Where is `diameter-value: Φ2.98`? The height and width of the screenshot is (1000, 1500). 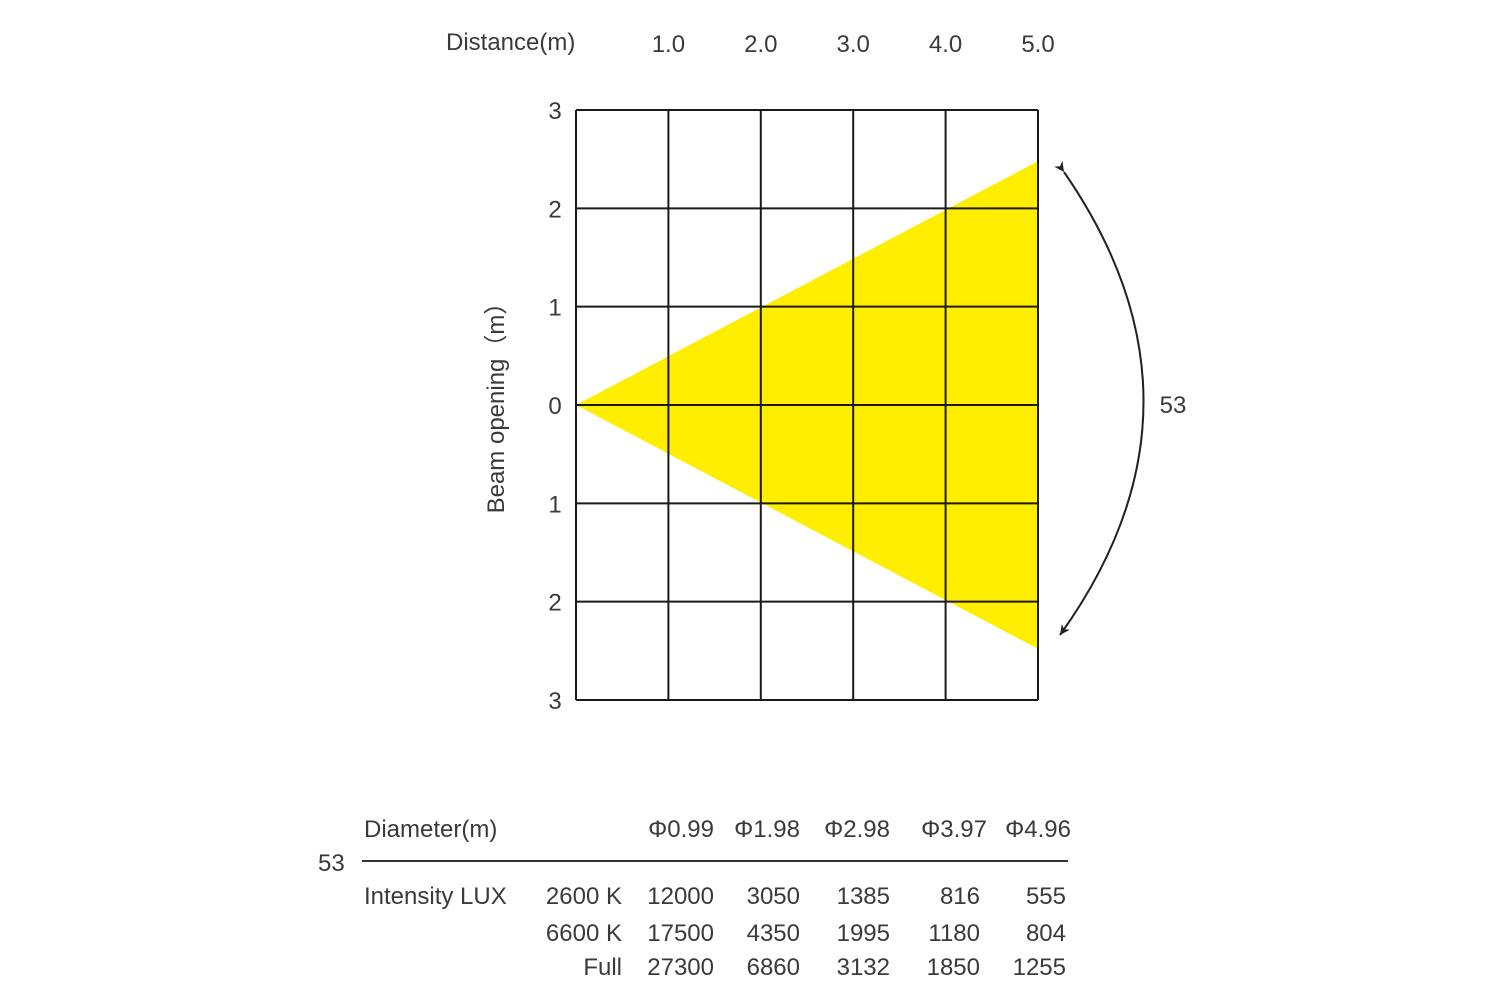 diameter-value: Φ2.98 is located at coordinates (857, 829).